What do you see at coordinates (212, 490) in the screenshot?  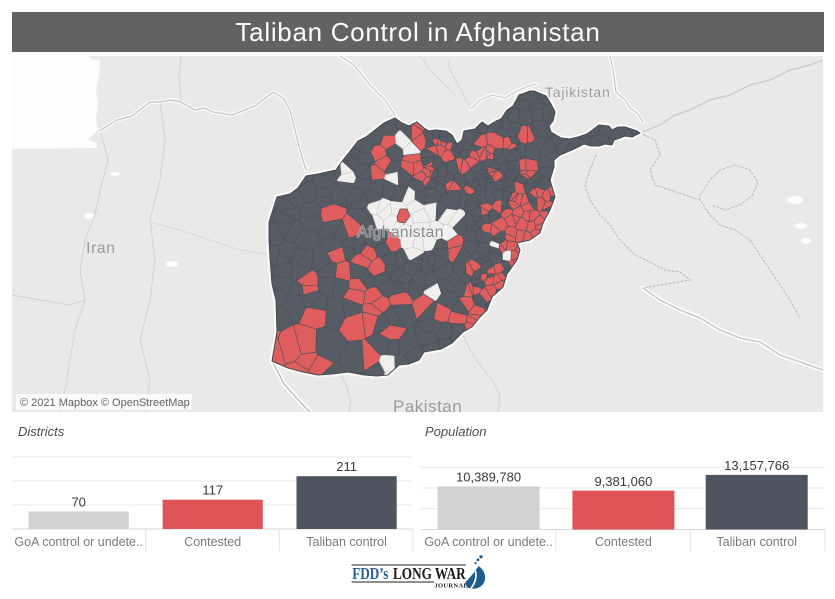 I see `svg-text: 117` at bounding box center [212, 490].